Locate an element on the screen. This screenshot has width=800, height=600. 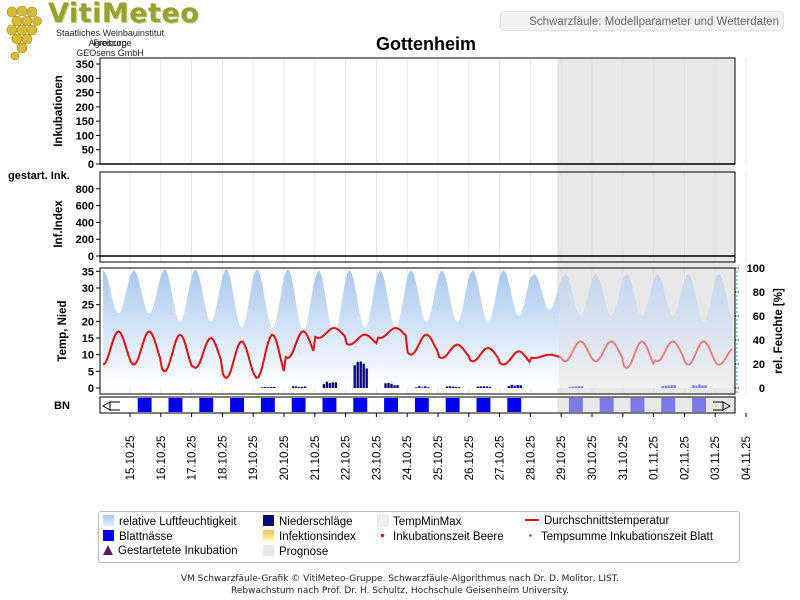
inkubationen-tick-label: 0 is located at coordinates (91, 165).